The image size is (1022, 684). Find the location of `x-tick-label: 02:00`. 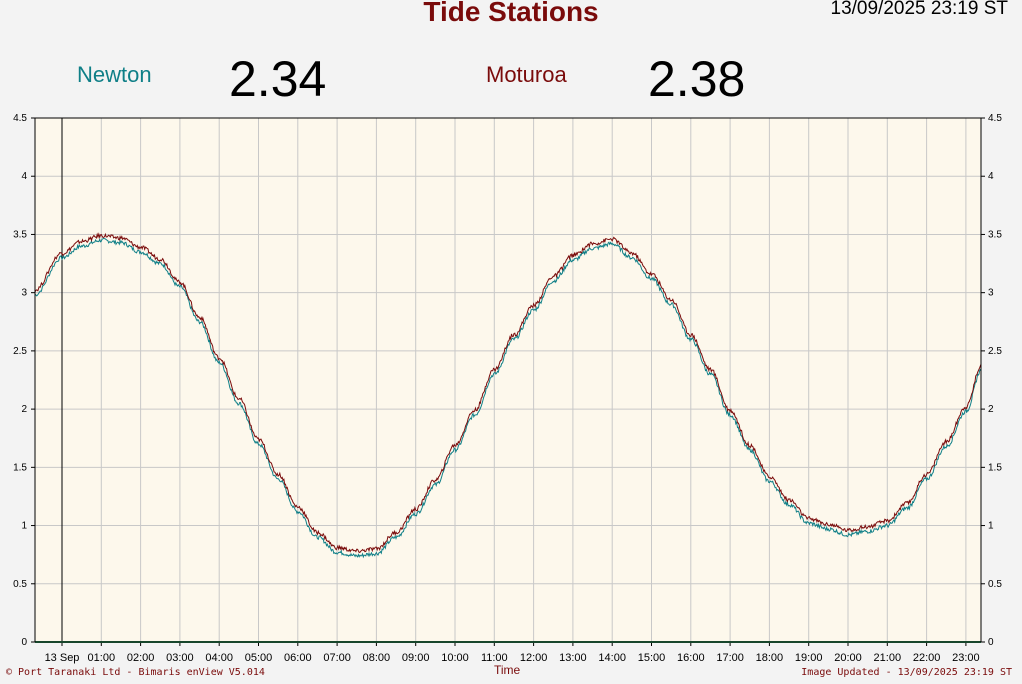

x-tick-label: 02:00 is located at coordinates (141, 658).